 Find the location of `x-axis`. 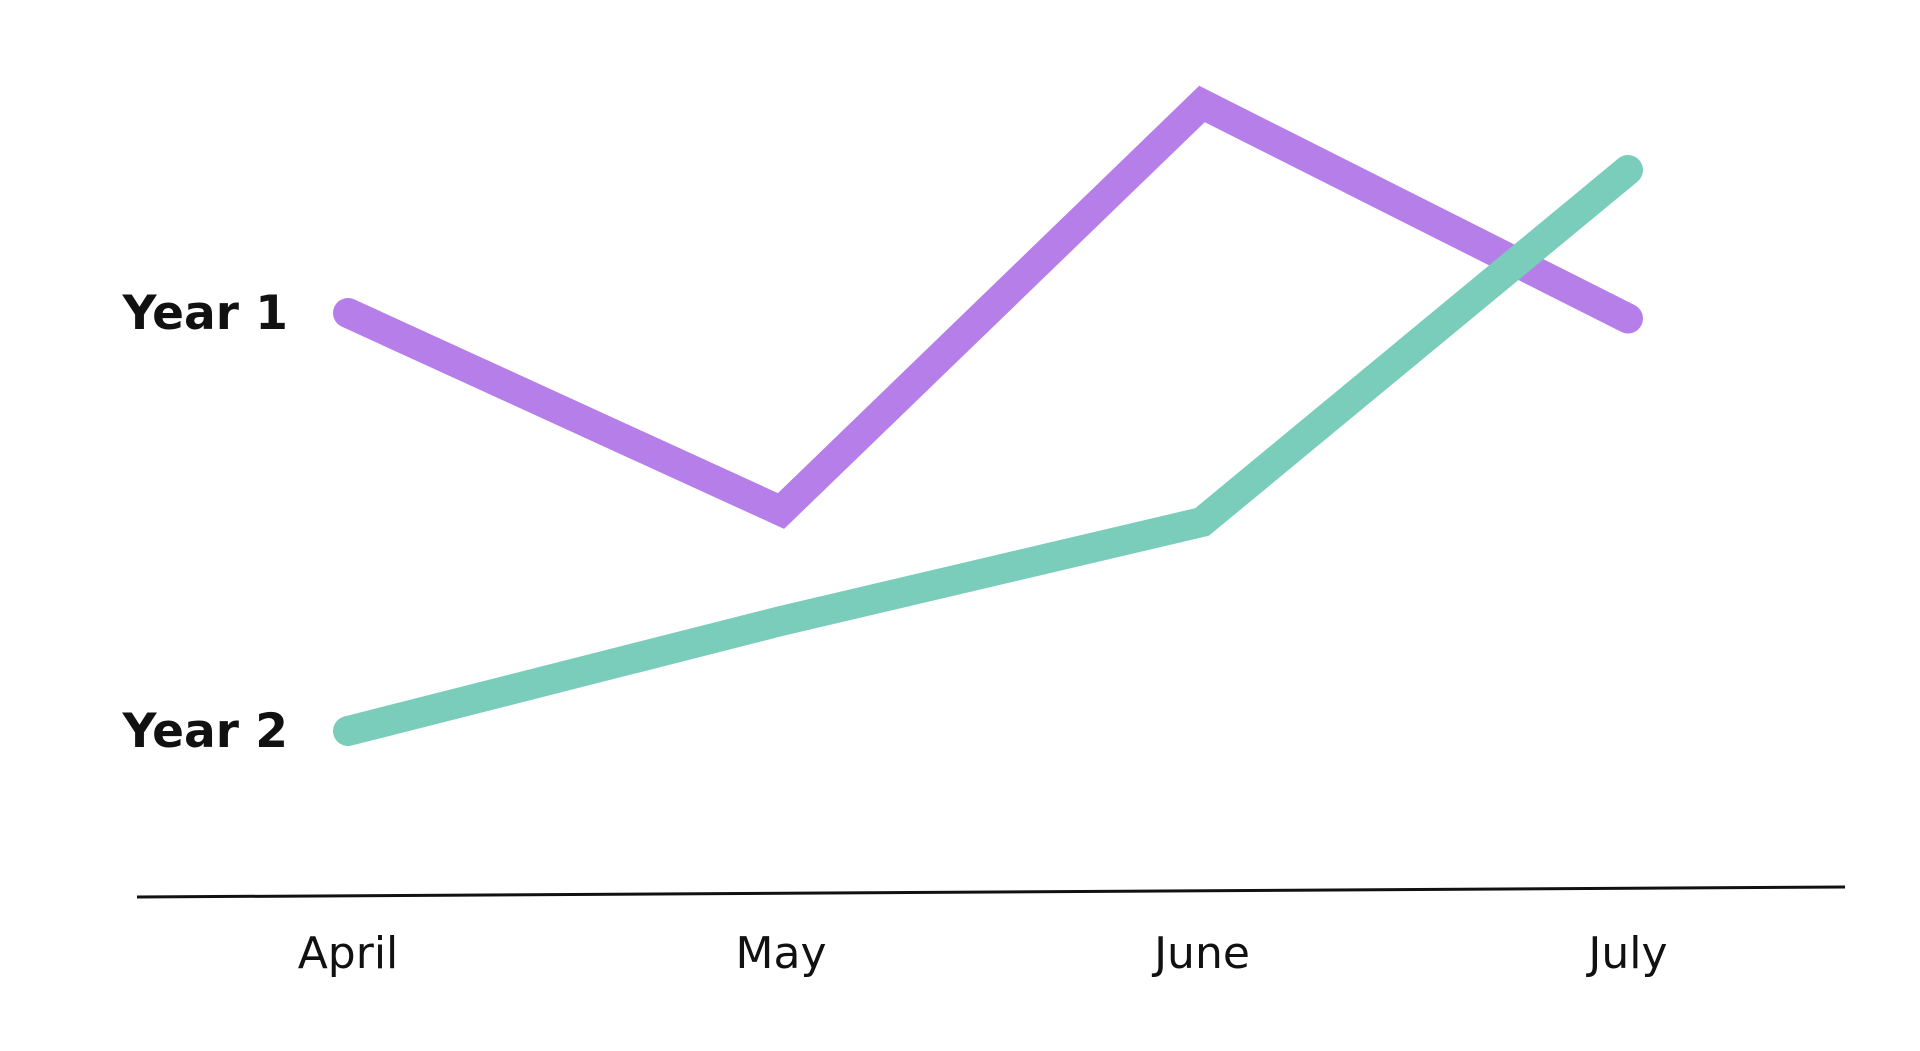

x-axis is located at coordinates (991, 892).